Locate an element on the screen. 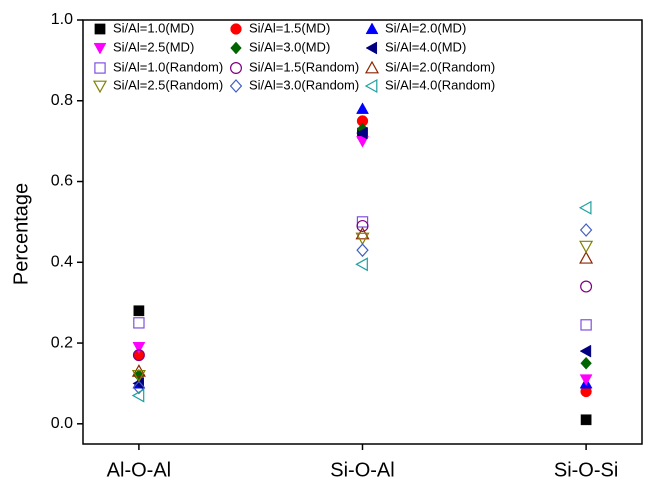 This screenshot has height=486, width=650. legend-label: Si/Al=4.0(MD) is located at coordinates (425, 46).